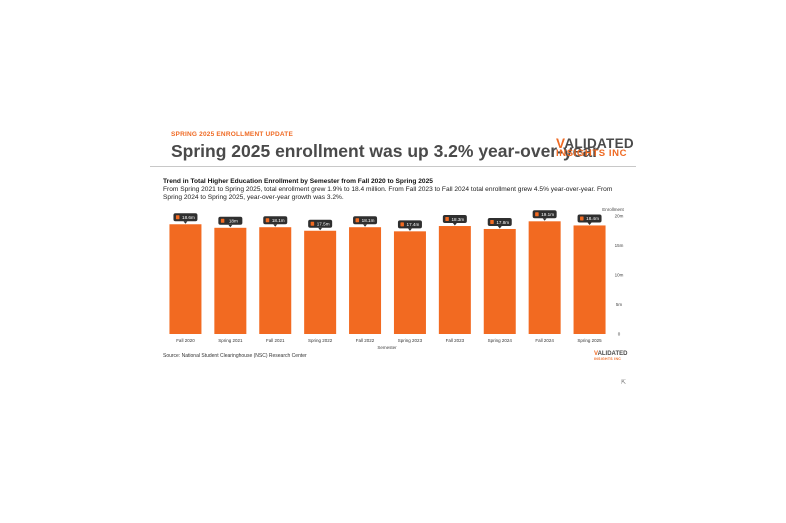 The width and height of the screenshot is (786, 523). I want to click on data-label-text-1: 18m, so click(233, 221).